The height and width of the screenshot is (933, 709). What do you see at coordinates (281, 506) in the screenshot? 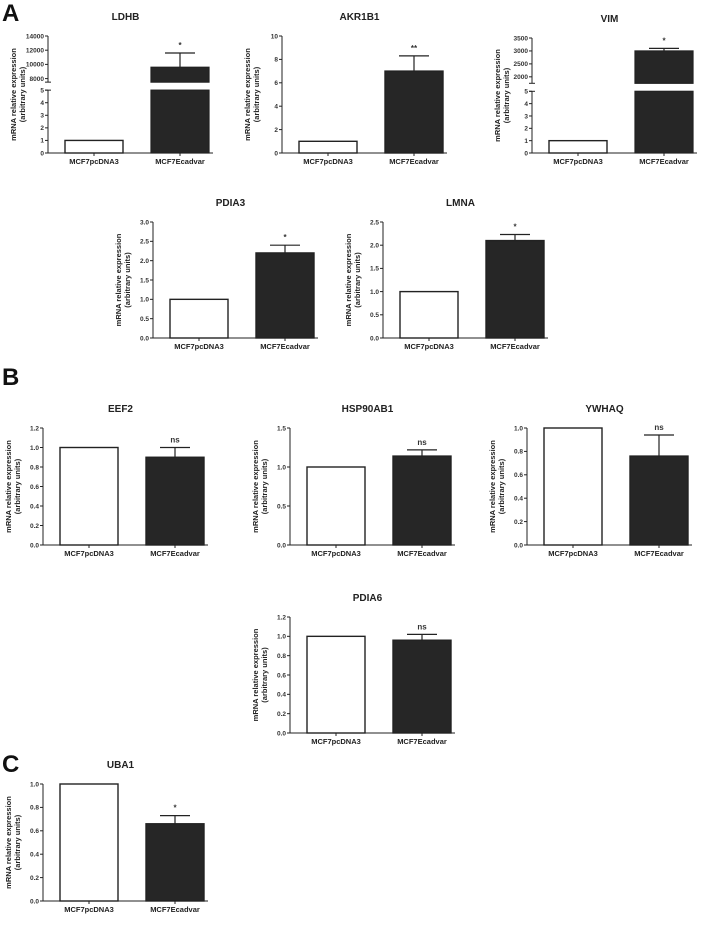
I see `svg-text: 0.5` at bounding box center [281, 506].